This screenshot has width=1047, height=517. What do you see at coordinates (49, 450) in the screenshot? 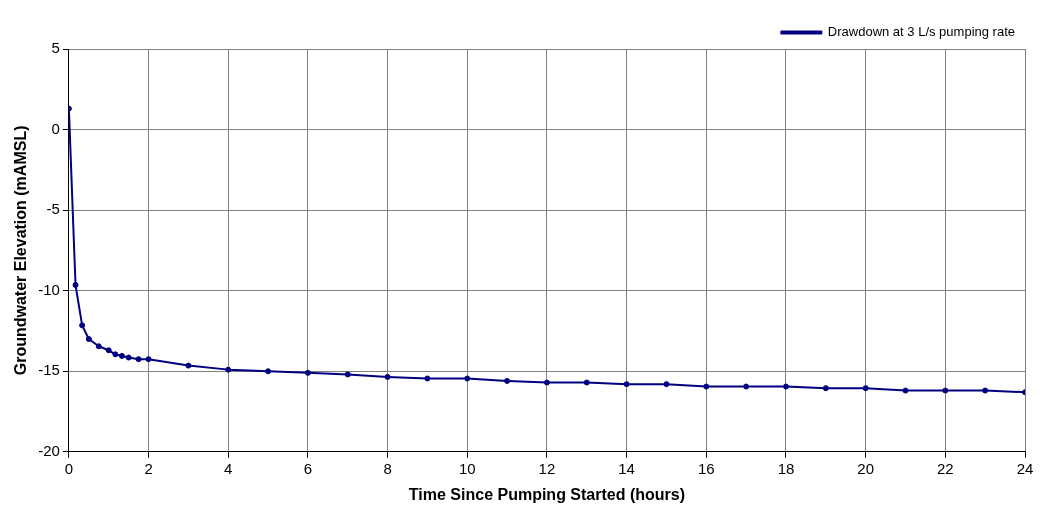
I see `y-tick-label: -20` at bounding box center [49, 450].